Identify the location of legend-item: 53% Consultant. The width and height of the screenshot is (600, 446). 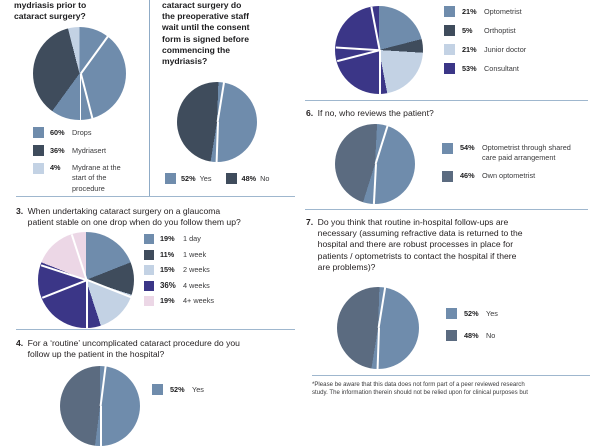
(519, 68).